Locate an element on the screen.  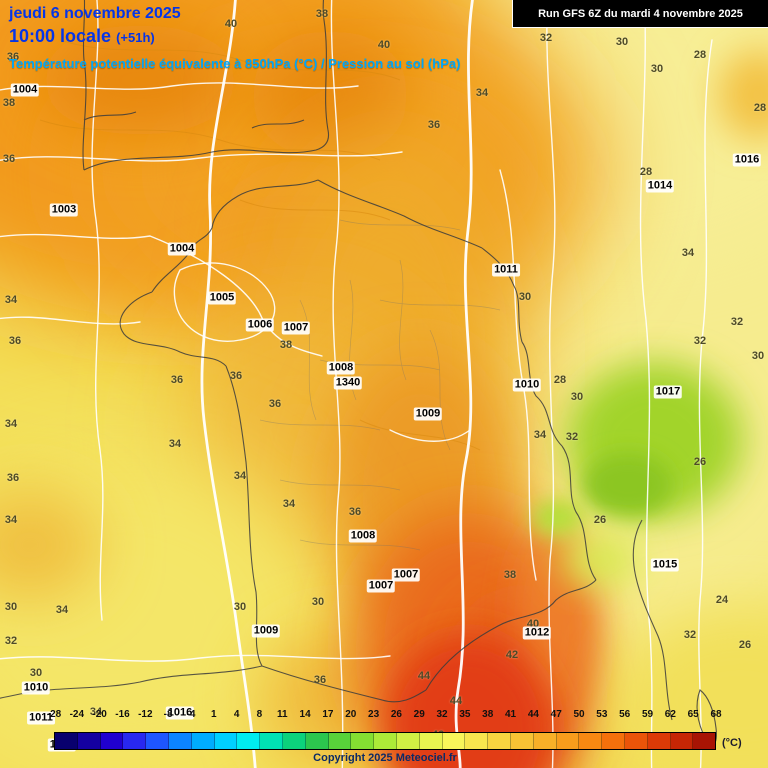
colorbar-tick: 38 is located at coordinates (488, 714).